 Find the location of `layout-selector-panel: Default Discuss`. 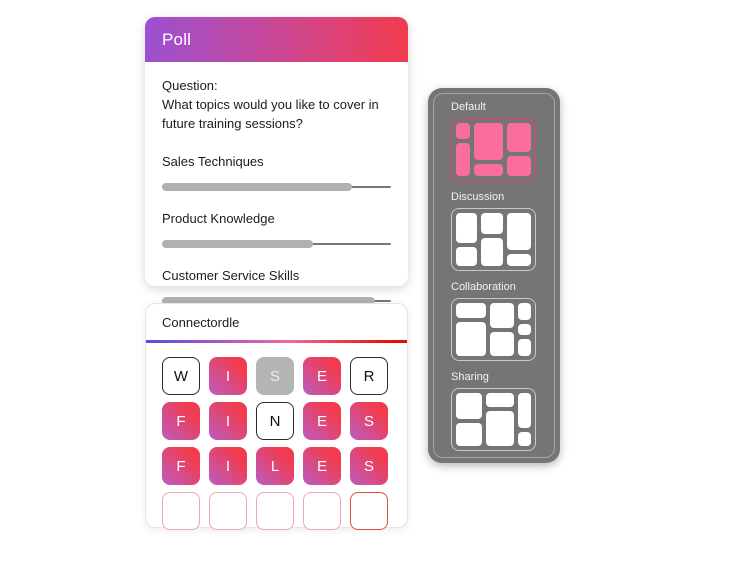

layout-selector-panel: Default Discuss is located at coordinates (494, 275).